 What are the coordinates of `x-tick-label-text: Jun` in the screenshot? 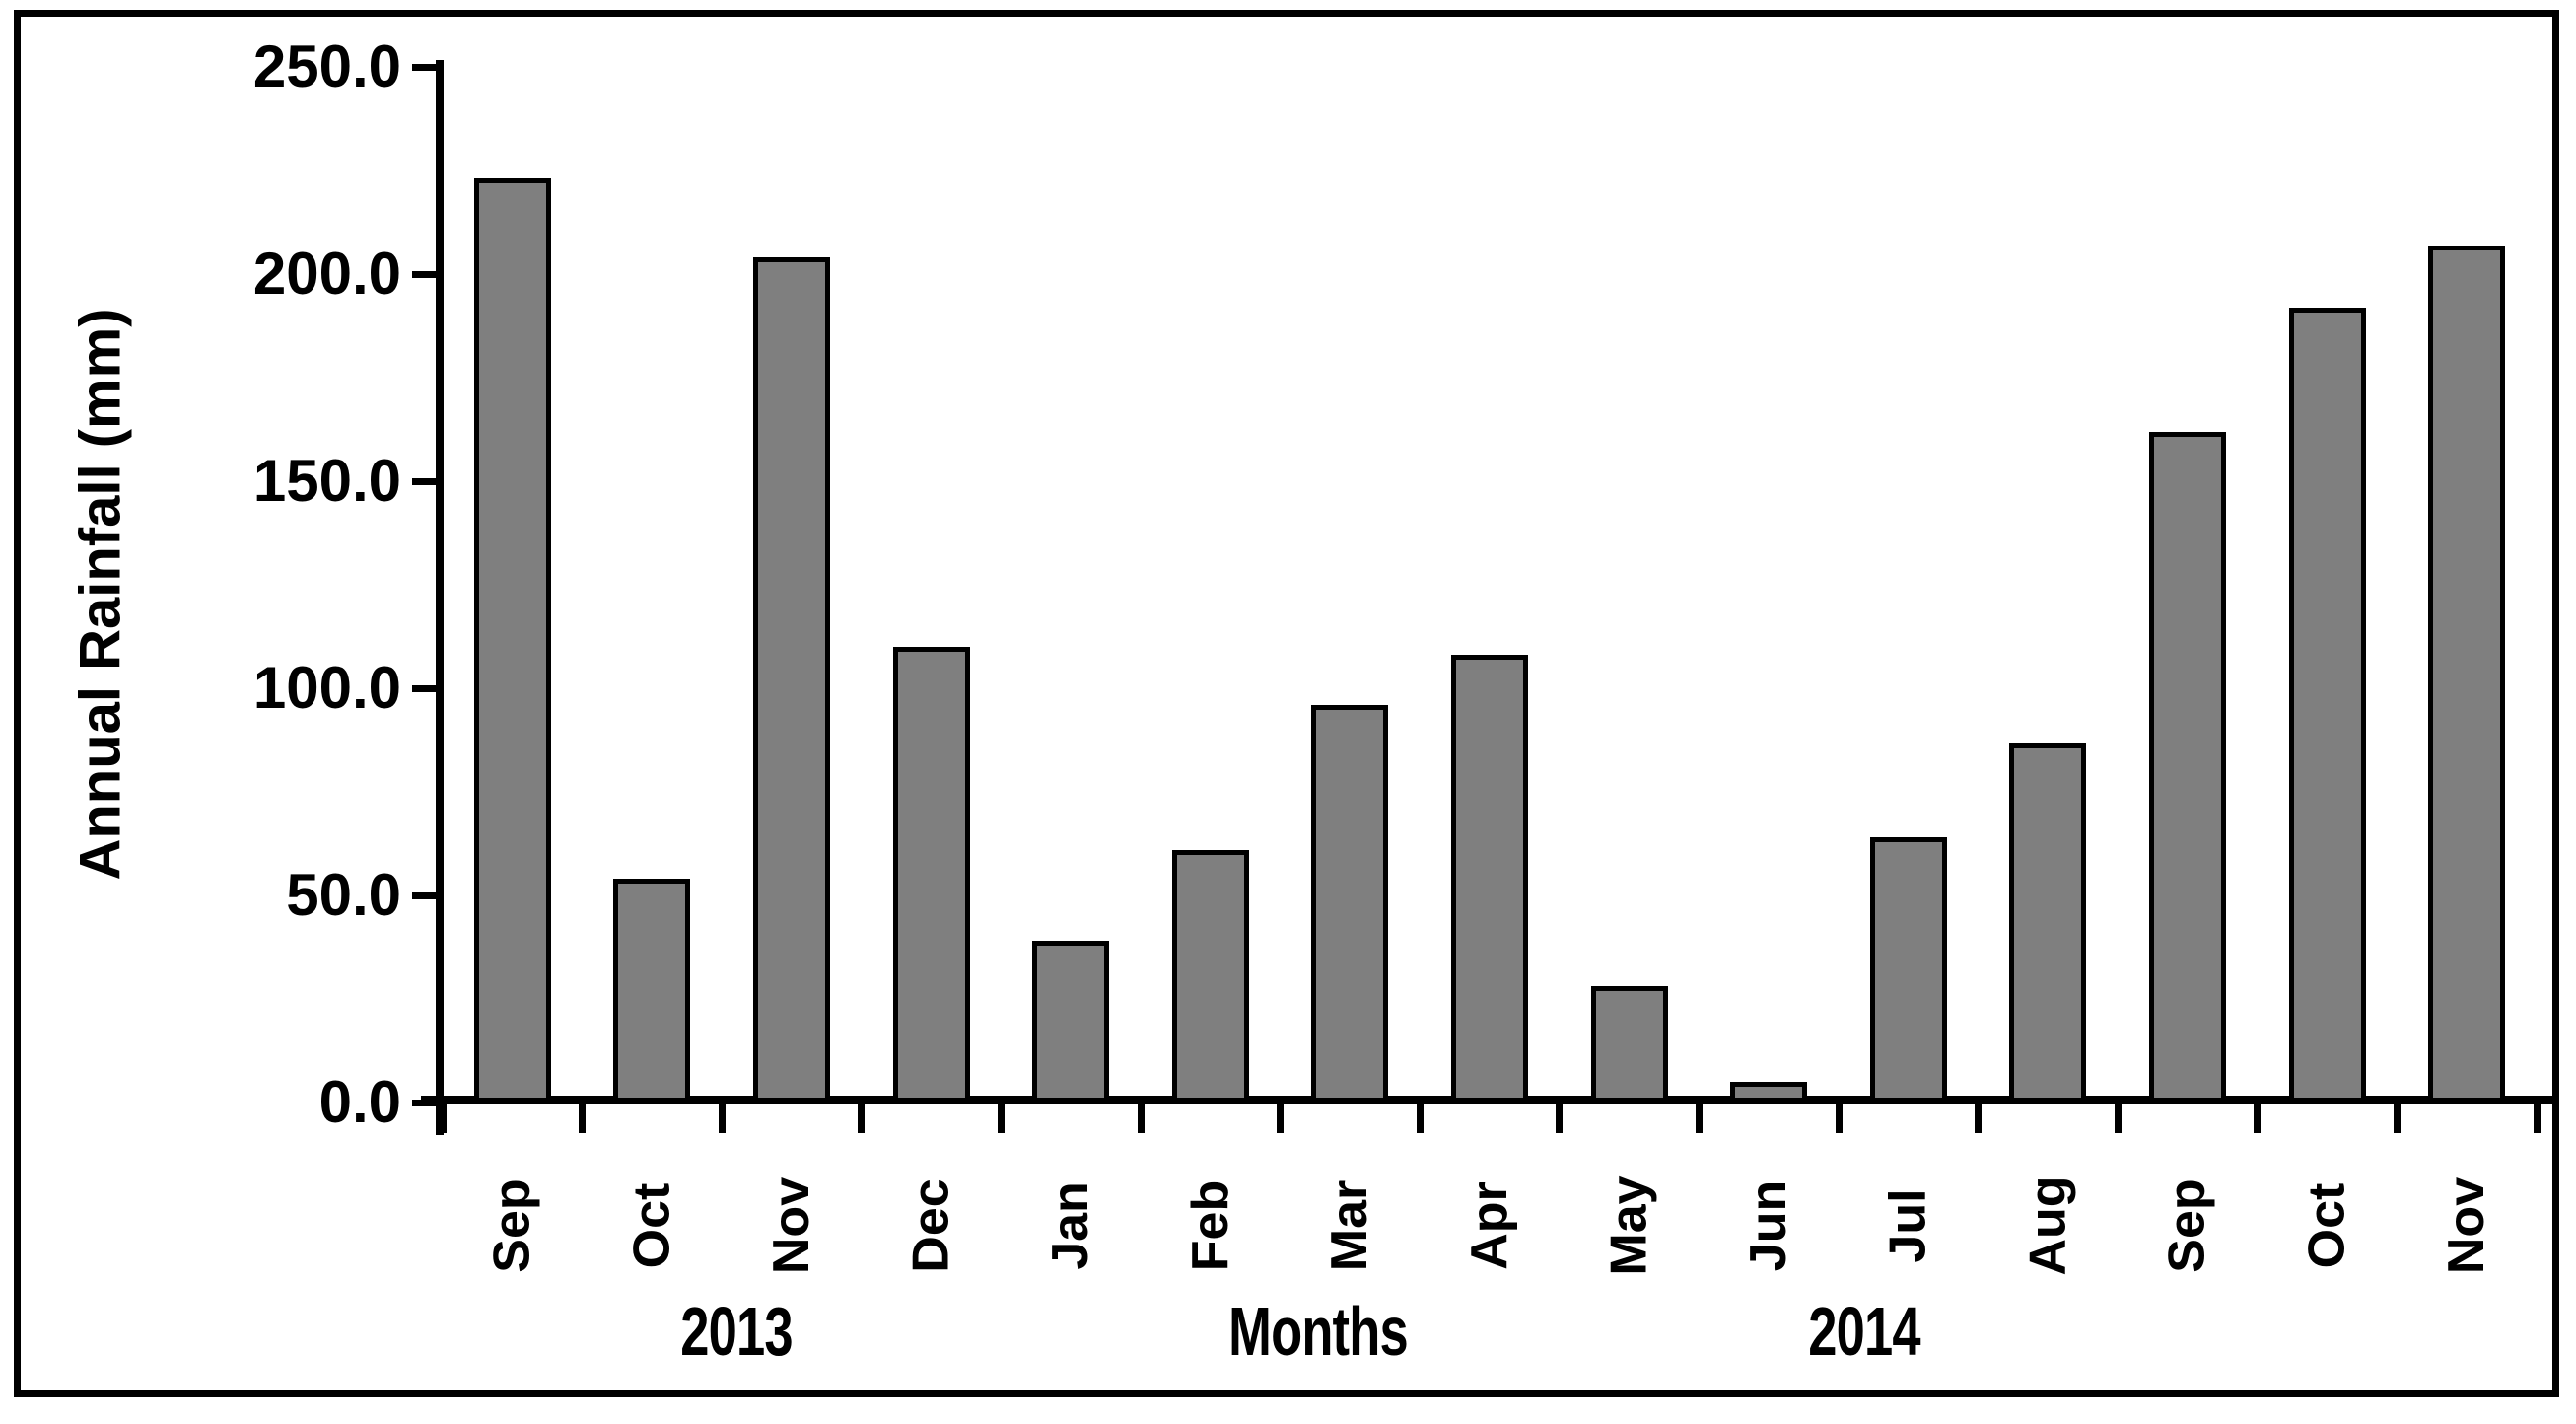 It's located at (1769, 1225).